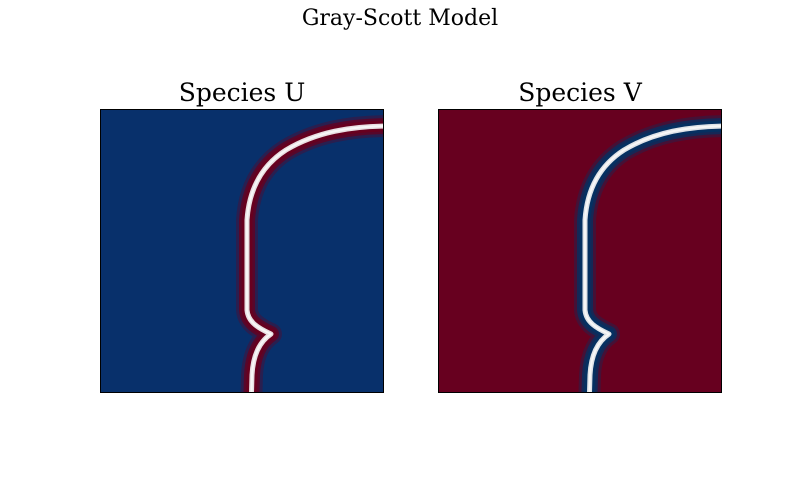 This screenshot has height=500, width=800. I want to click on species-u-front, so click(309, 253).